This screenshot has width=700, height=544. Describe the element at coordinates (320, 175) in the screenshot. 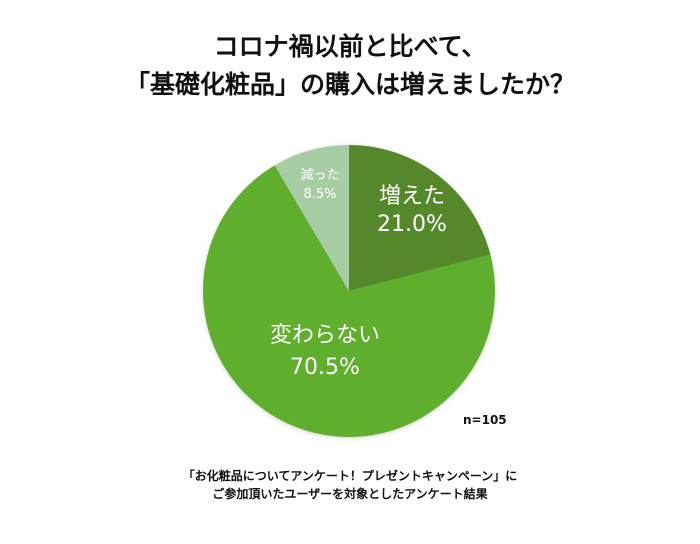

I see `slice-label-decreased-name: 減った` at that location.